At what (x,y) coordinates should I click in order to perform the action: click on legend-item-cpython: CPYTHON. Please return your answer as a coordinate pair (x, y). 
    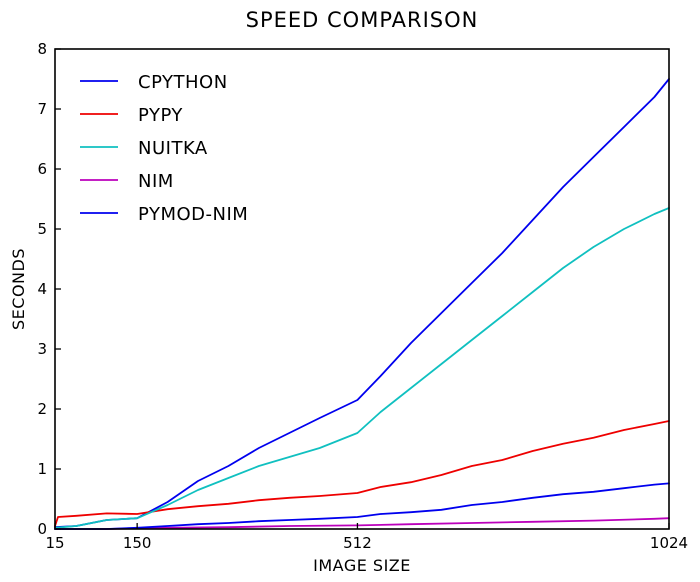
    Looking at the image, I should click on (154, 82).